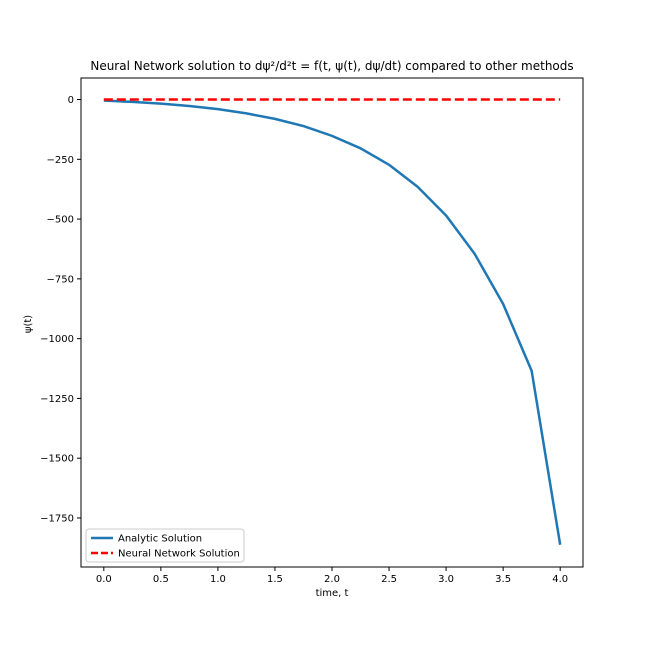 The width and height of the screenshot is (648, 648). Describe the element at coordinates (57, 518) in the screenshot. I see `y-tick-label: −1750` at that location.